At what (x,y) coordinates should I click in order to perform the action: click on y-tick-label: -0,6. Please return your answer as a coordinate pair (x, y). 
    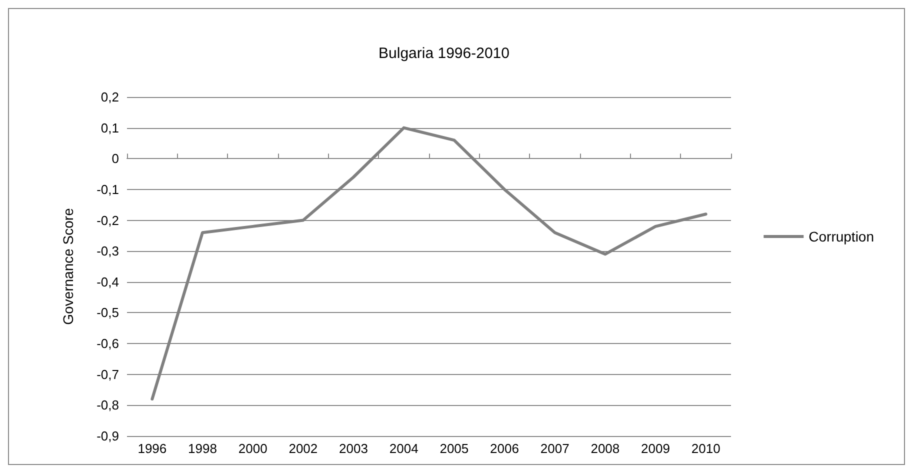
    Looking at the image, I should click on (107, 344).